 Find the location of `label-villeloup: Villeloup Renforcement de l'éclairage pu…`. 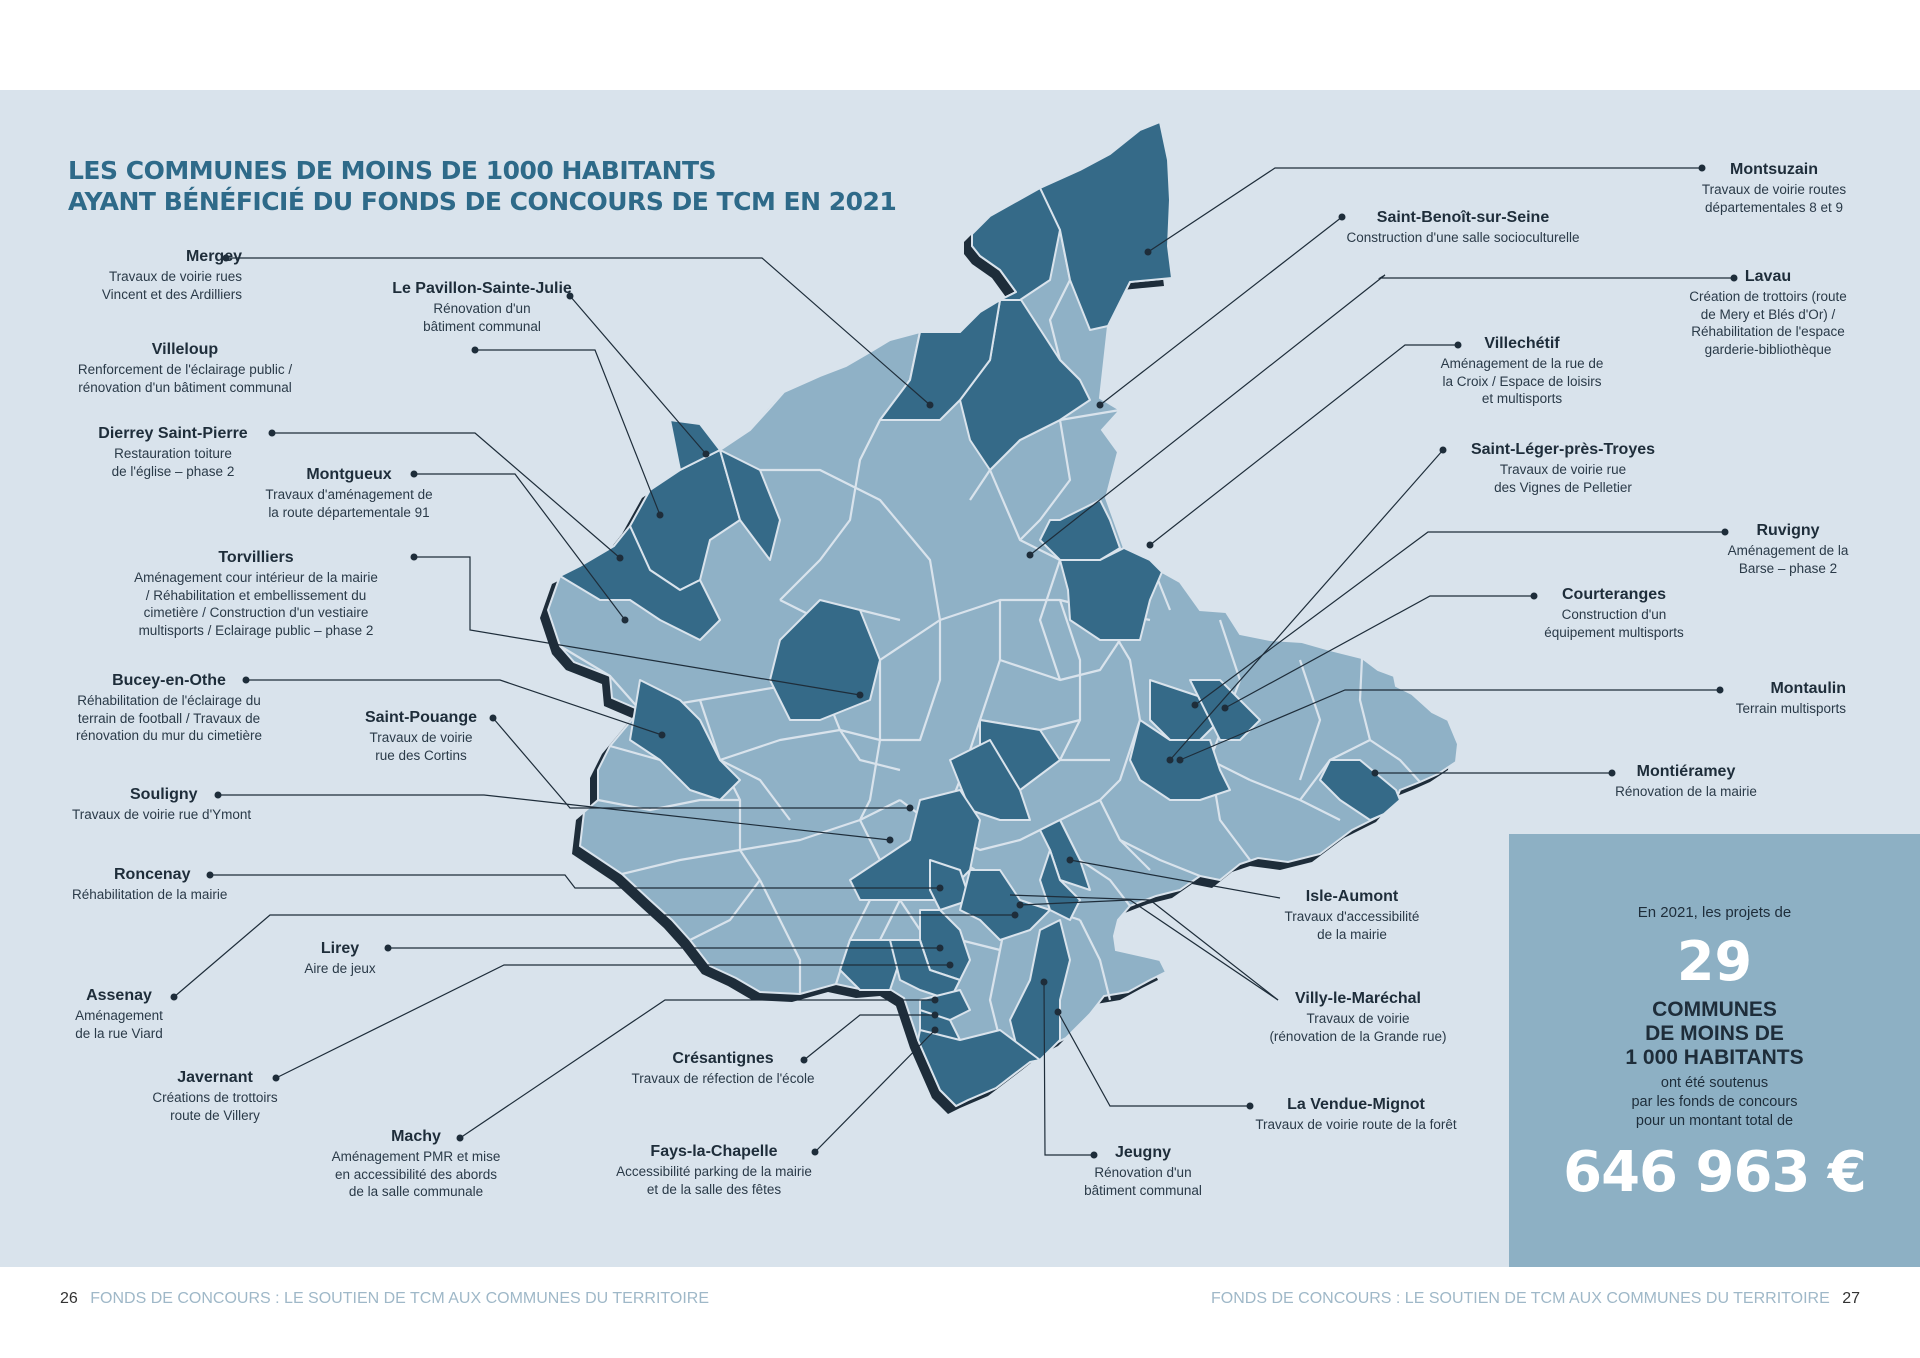

label-villeloup: Villeloup Renforcement de l'éclairage pu… is located at coordinates (185, 368).